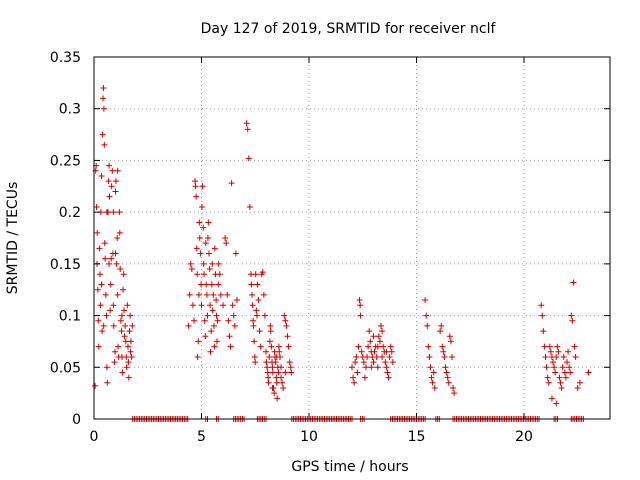 This screenshot has width=640, height=480. Describe the element at coordinates (13, 238) in the screenshot. I see `y-axis-title: SRMTID / TECUs` at that location.